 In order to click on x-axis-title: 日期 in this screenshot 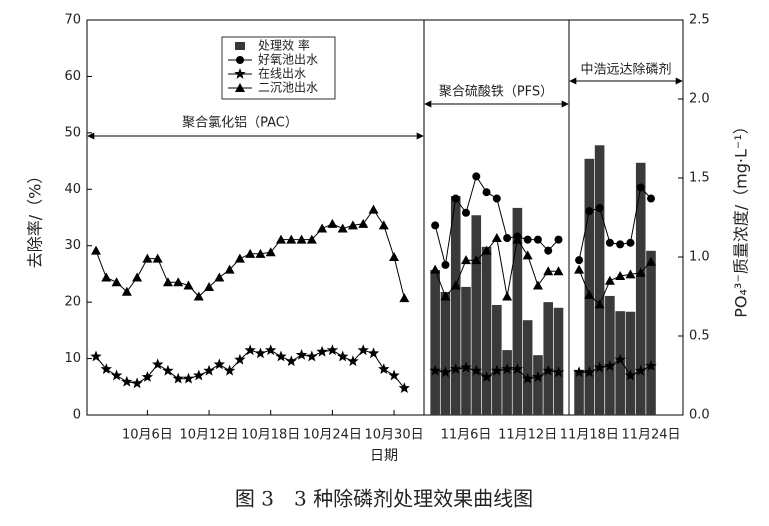, I will do `click(384, 456)`.